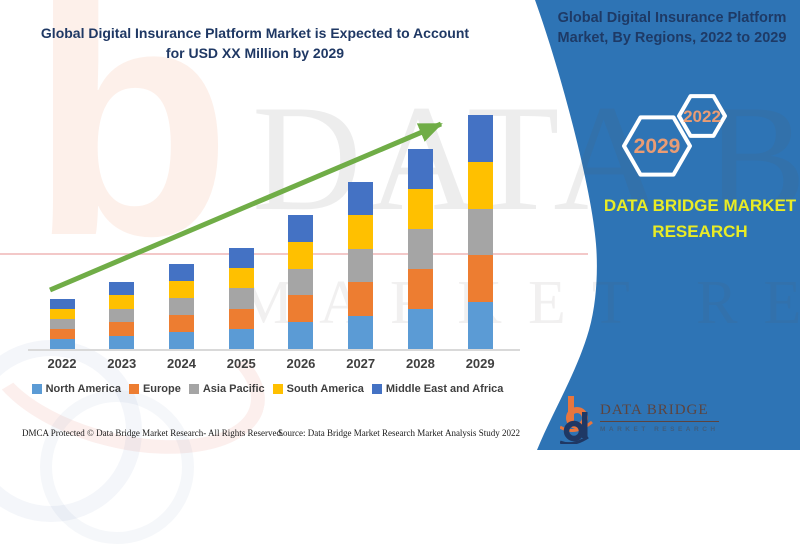 Image resolution: width=800 pixels, height=544 pixels. I want to click on legend-label: North America, so click(83, 389).